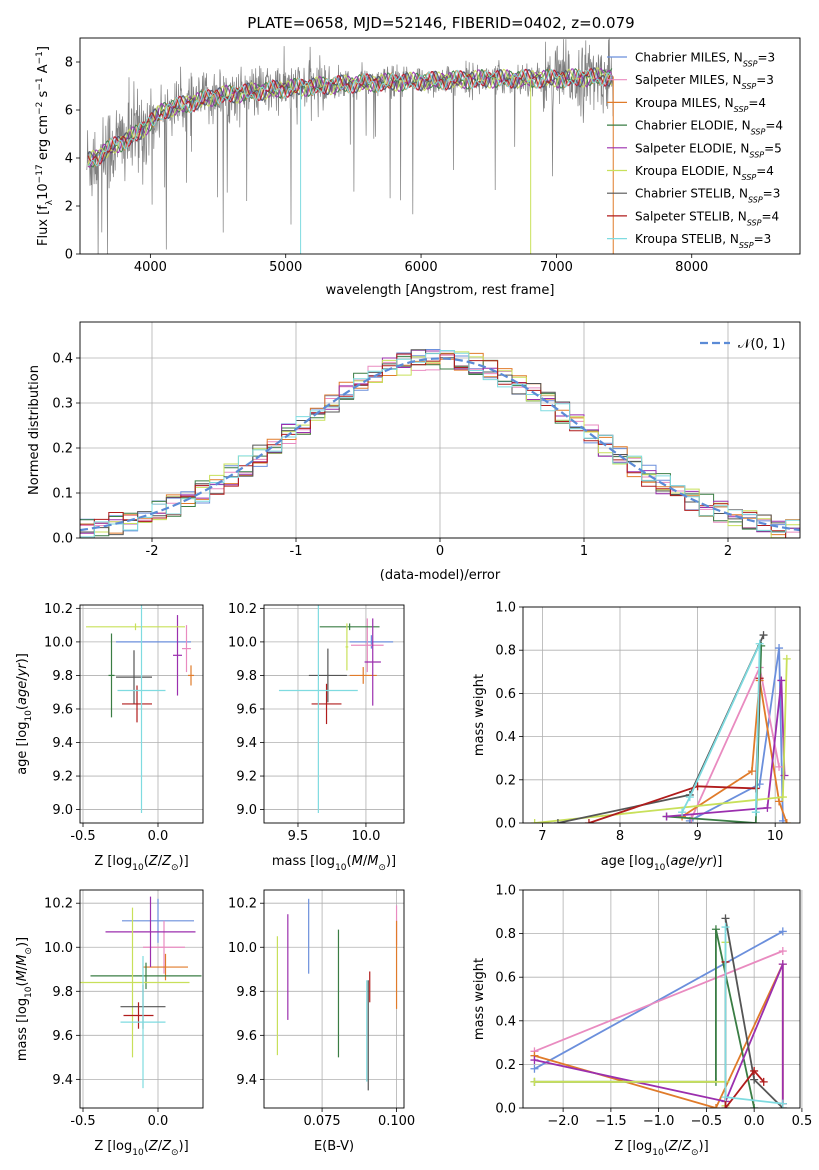 This screenshot has width=819, height=1170. I want to click on y-tick-label: 0.8, so click(505, 934).